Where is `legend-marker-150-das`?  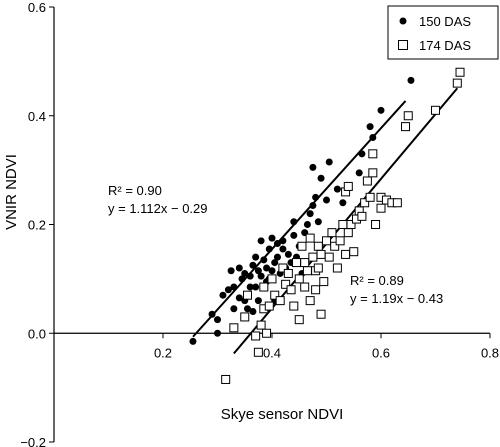 legend-marker-150-das is located at coordinates (403, 21).